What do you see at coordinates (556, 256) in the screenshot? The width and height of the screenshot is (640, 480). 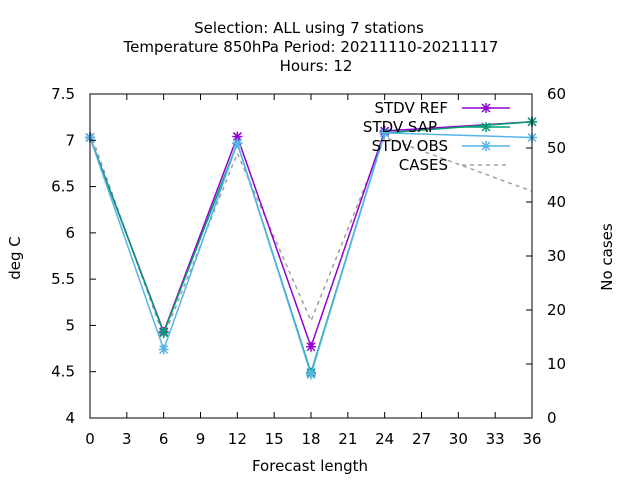 I see `y2-tick-label: 30` at bounding box center [556, 256].